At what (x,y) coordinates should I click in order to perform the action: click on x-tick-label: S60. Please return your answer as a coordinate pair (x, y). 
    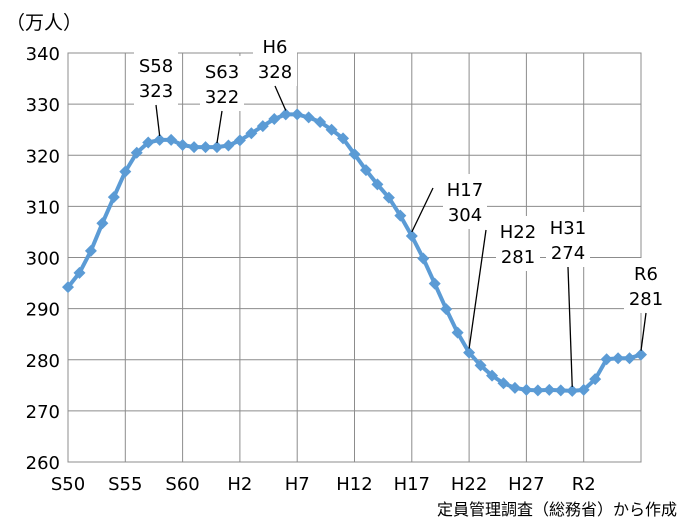
    Looking at the image, I should click on (182, 484).